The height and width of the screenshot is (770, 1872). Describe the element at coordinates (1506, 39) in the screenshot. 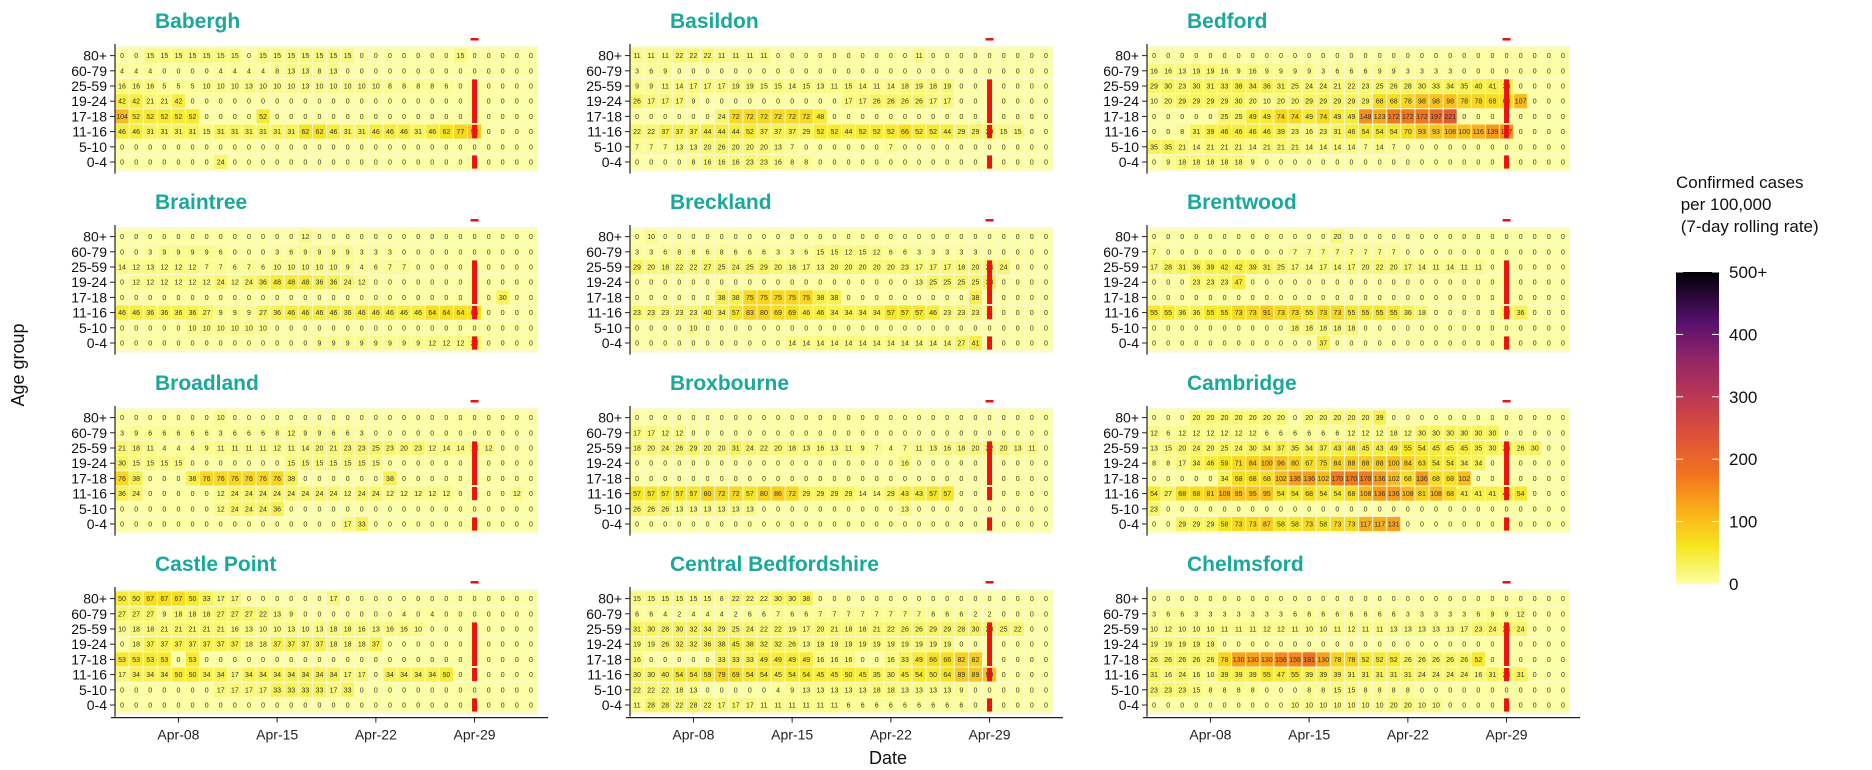

I see `marker-dash` at that location.